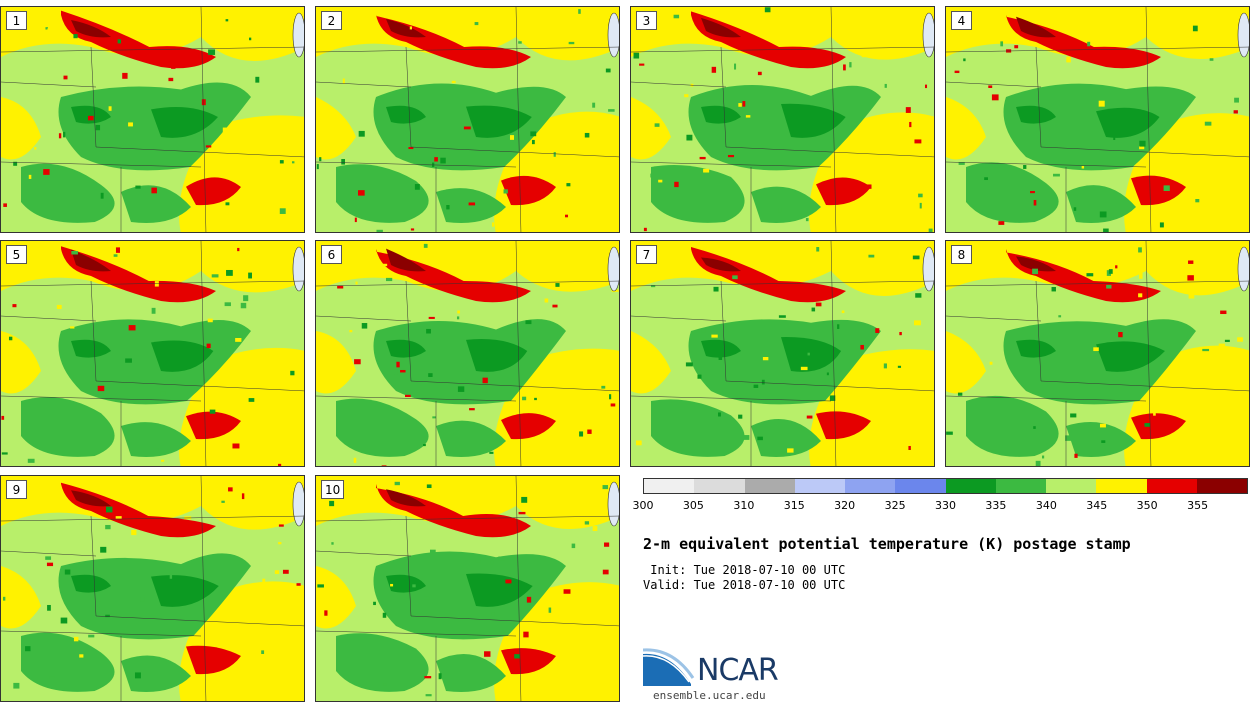  I want to click on member-label: 10, so click(333, 489).